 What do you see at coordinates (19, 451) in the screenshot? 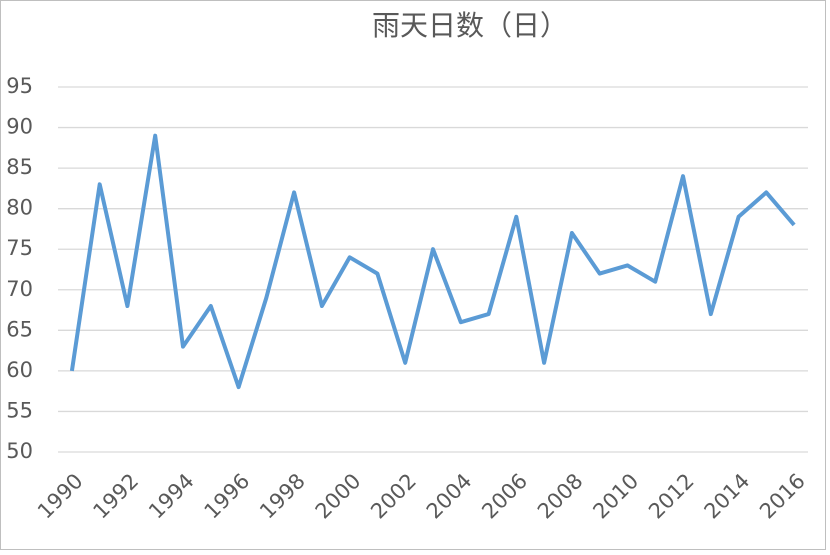
I see `y-tick-label: 50` at bounding box center [19, 451].